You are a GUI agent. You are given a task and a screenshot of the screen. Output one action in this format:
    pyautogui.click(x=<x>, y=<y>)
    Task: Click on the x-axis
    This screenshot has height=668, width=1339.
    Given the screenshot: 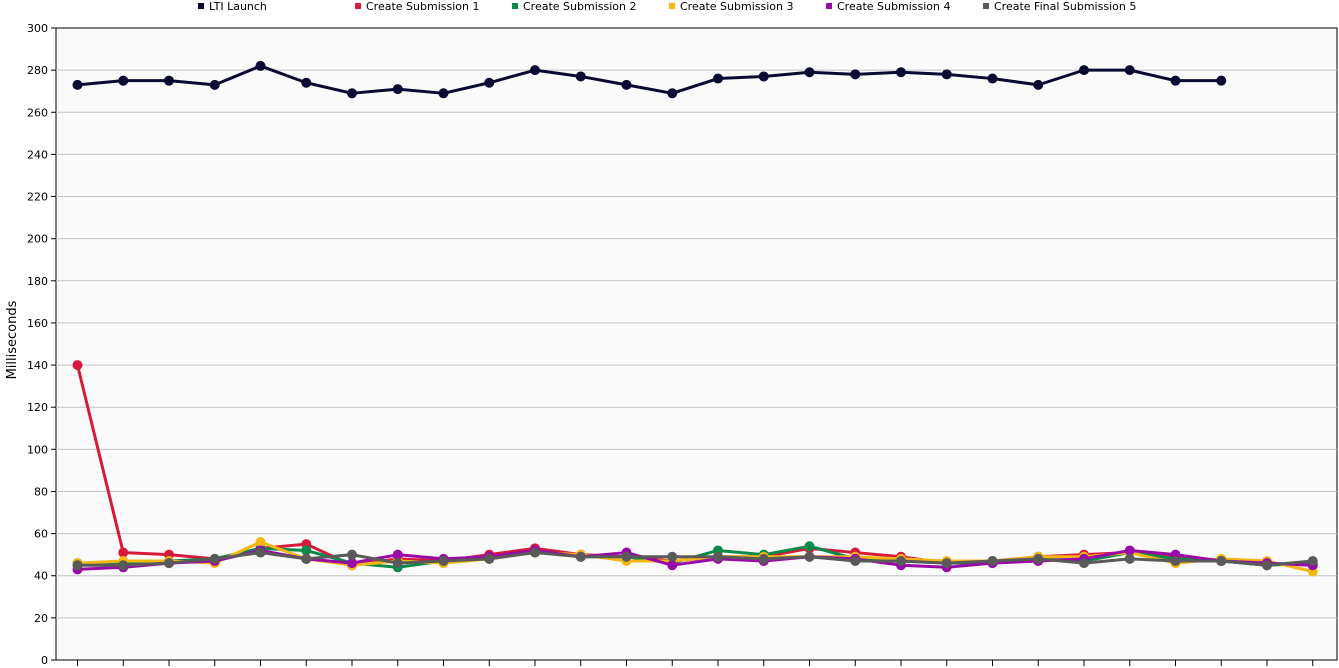 What is the action you would take?
    pyautogui.click(x=695, y=663)
    